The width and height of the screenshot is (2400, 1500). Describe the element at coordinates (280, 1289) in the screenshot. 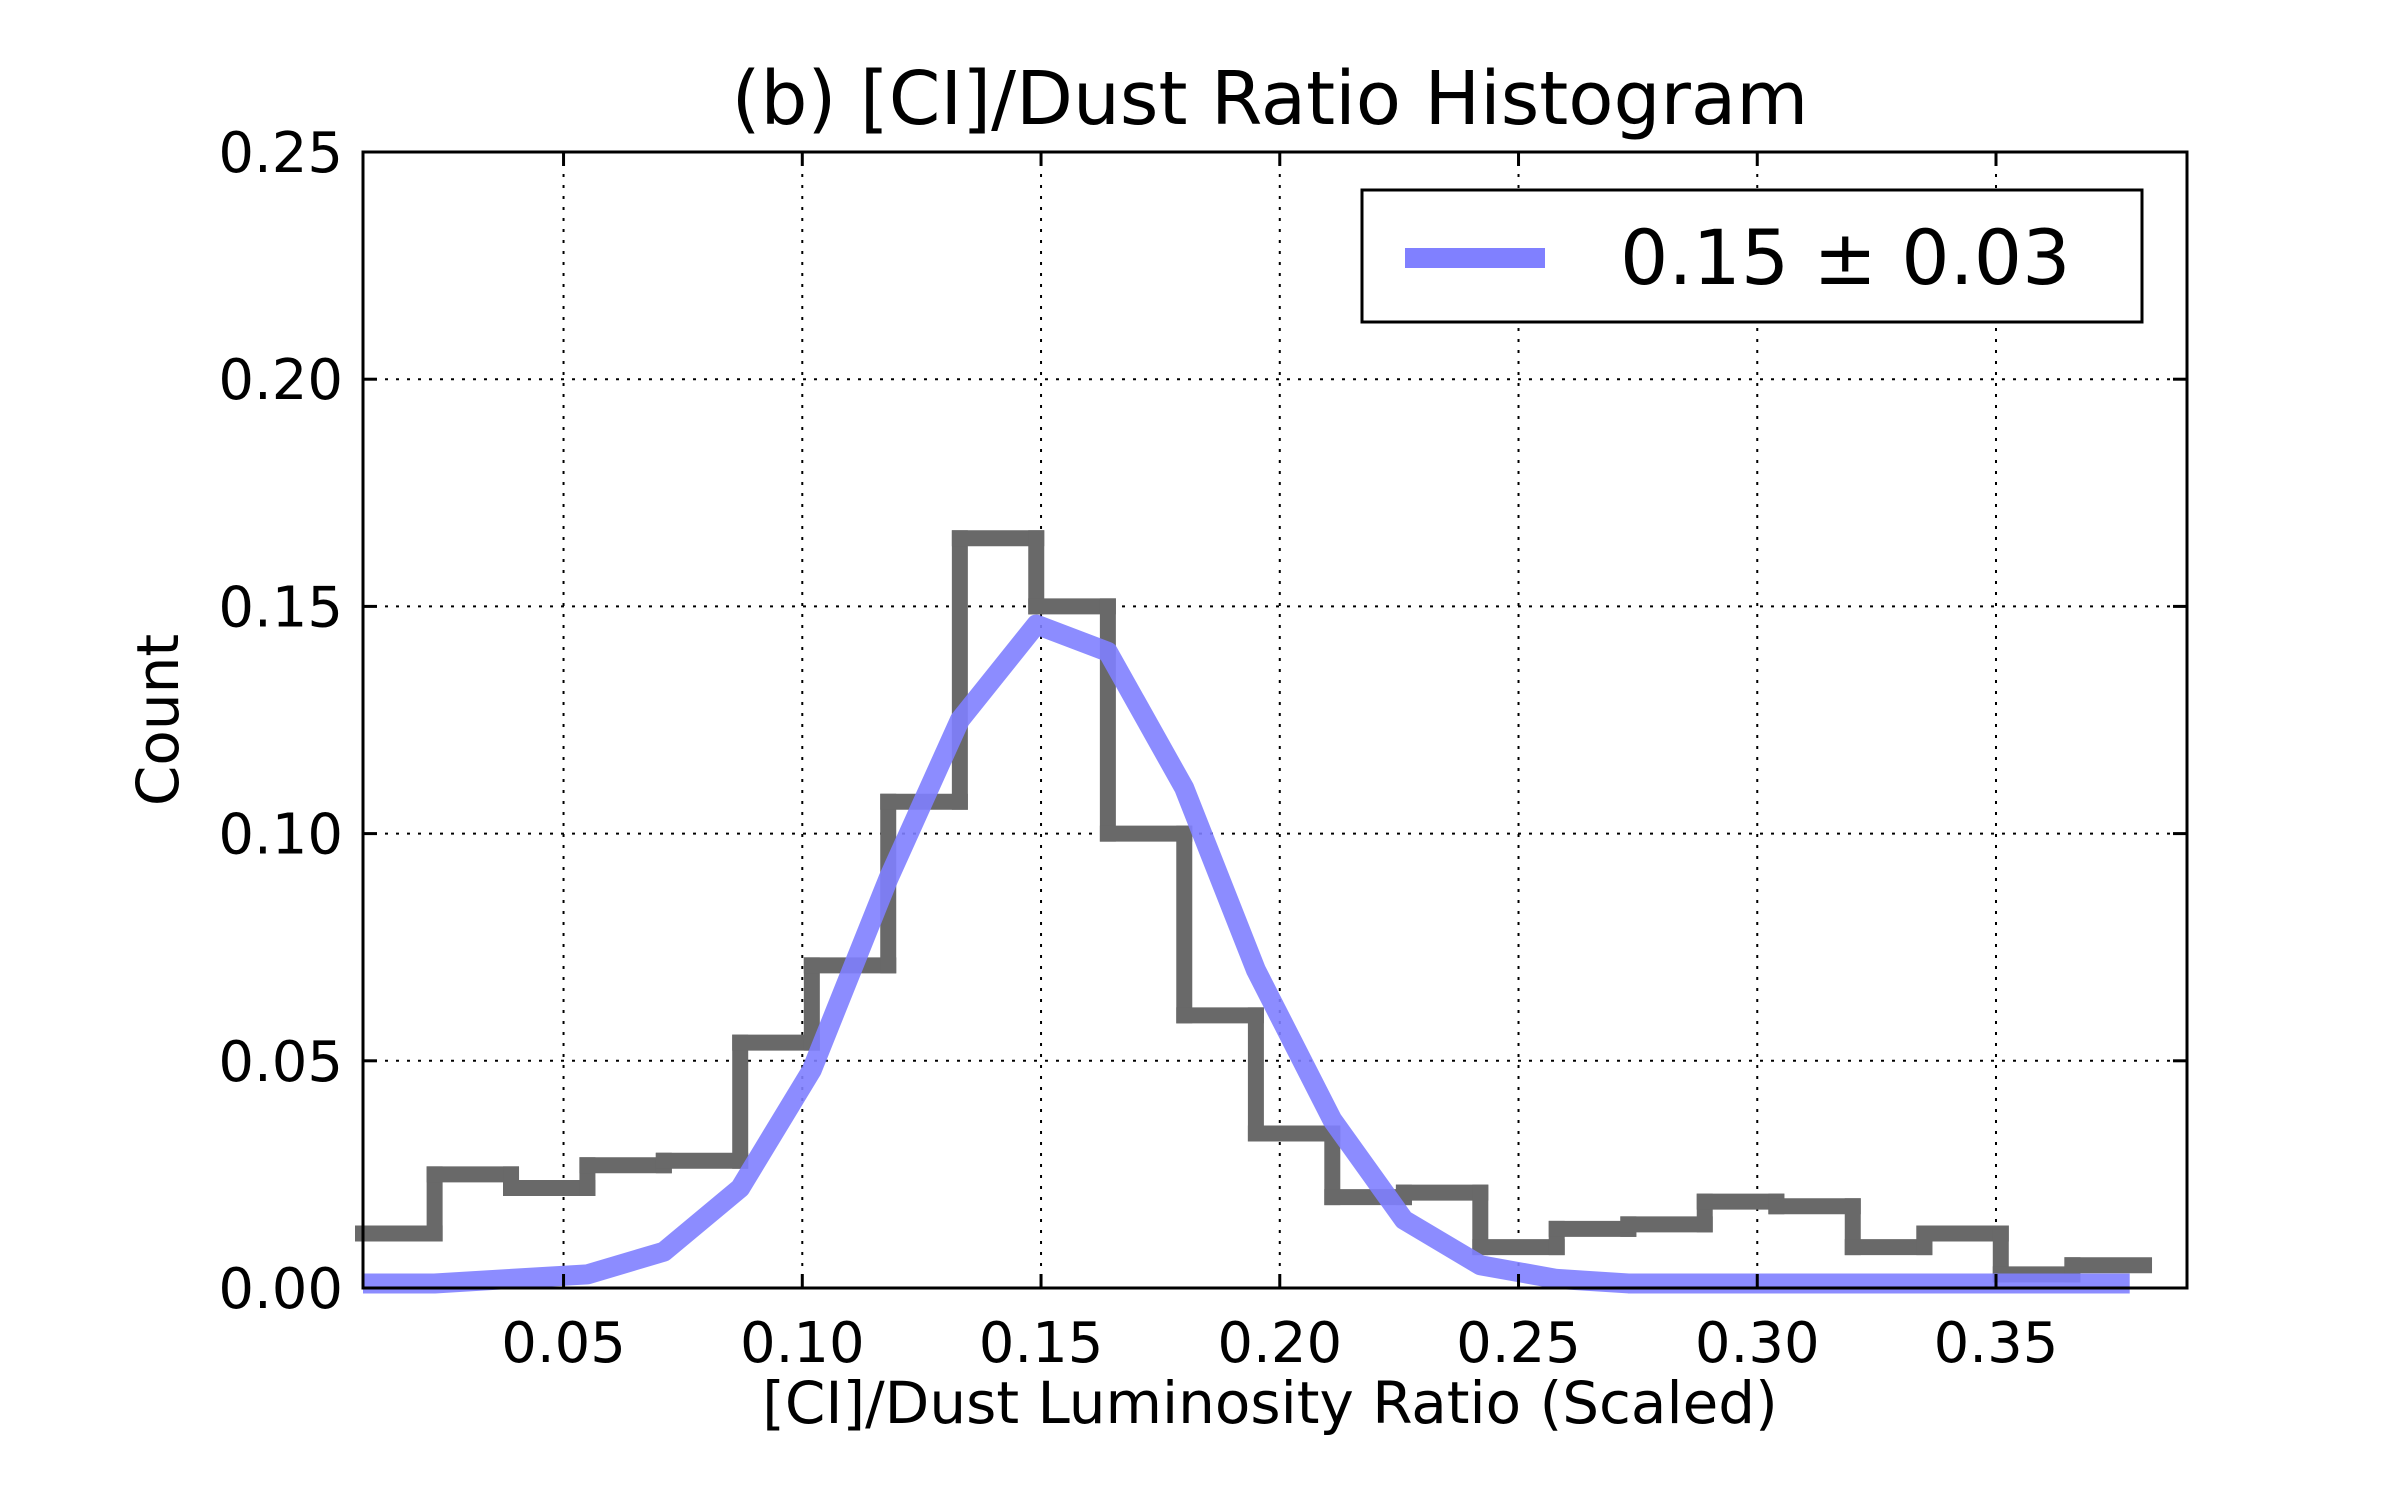

I see `y-tick-label: 0.00` at that location.